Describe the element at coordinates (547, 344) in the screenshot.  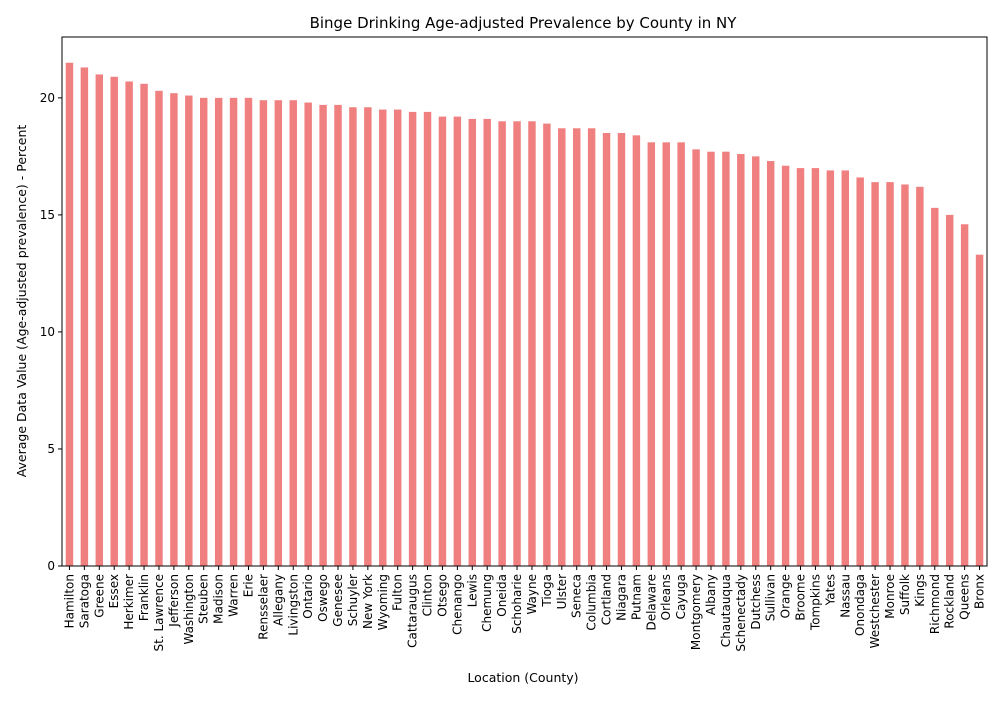
I see `bar-tioga` at that location.